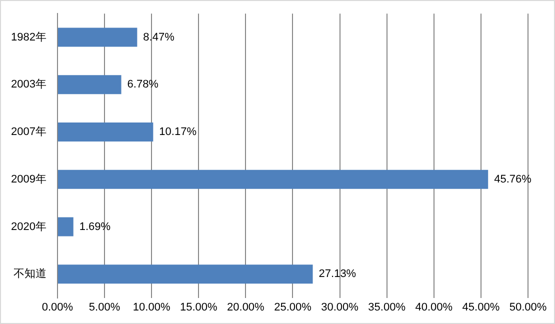  What do you see at coordinates (58, 307) in the screenshot?
I see `x-tick-label: 0.00%` at bounding box center [58, 307].